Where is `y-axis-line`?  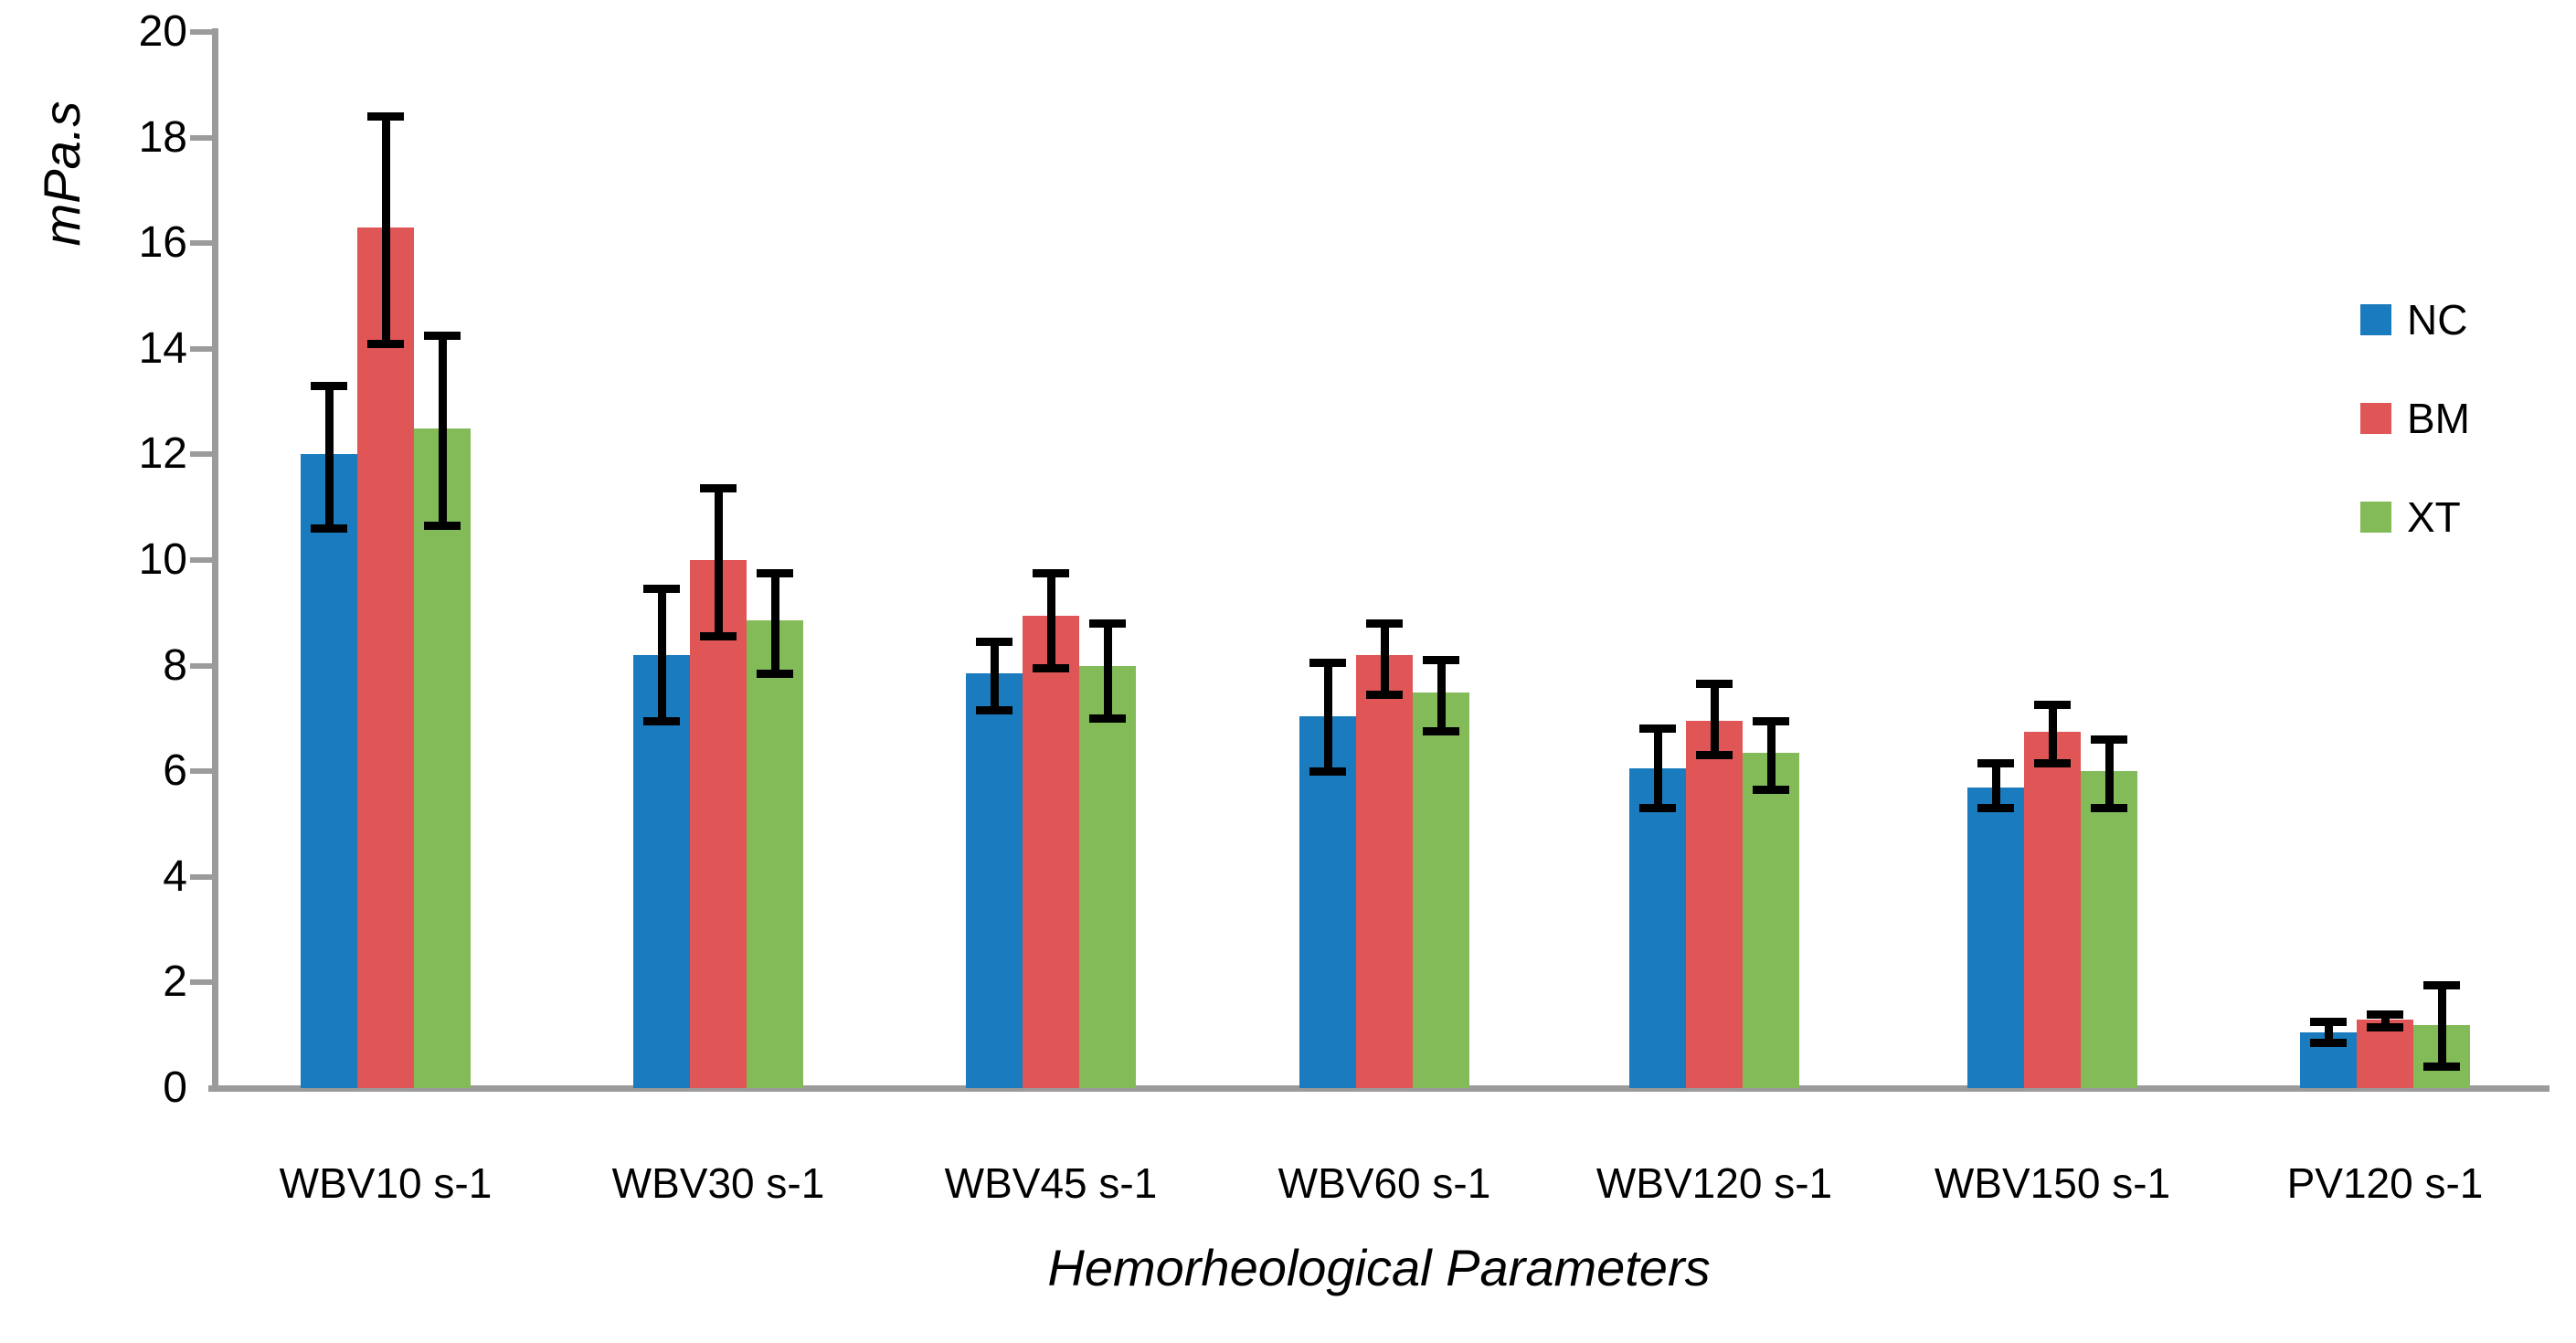 y-axis-line is located at coordinates (215, 560).